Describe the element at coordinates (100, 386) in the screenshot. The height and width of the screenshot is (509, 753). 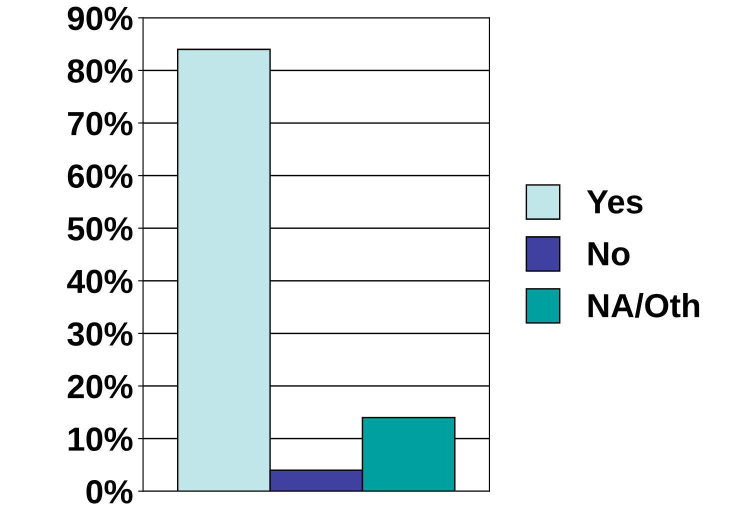
I see `y-tick-label: 20%` at that location.